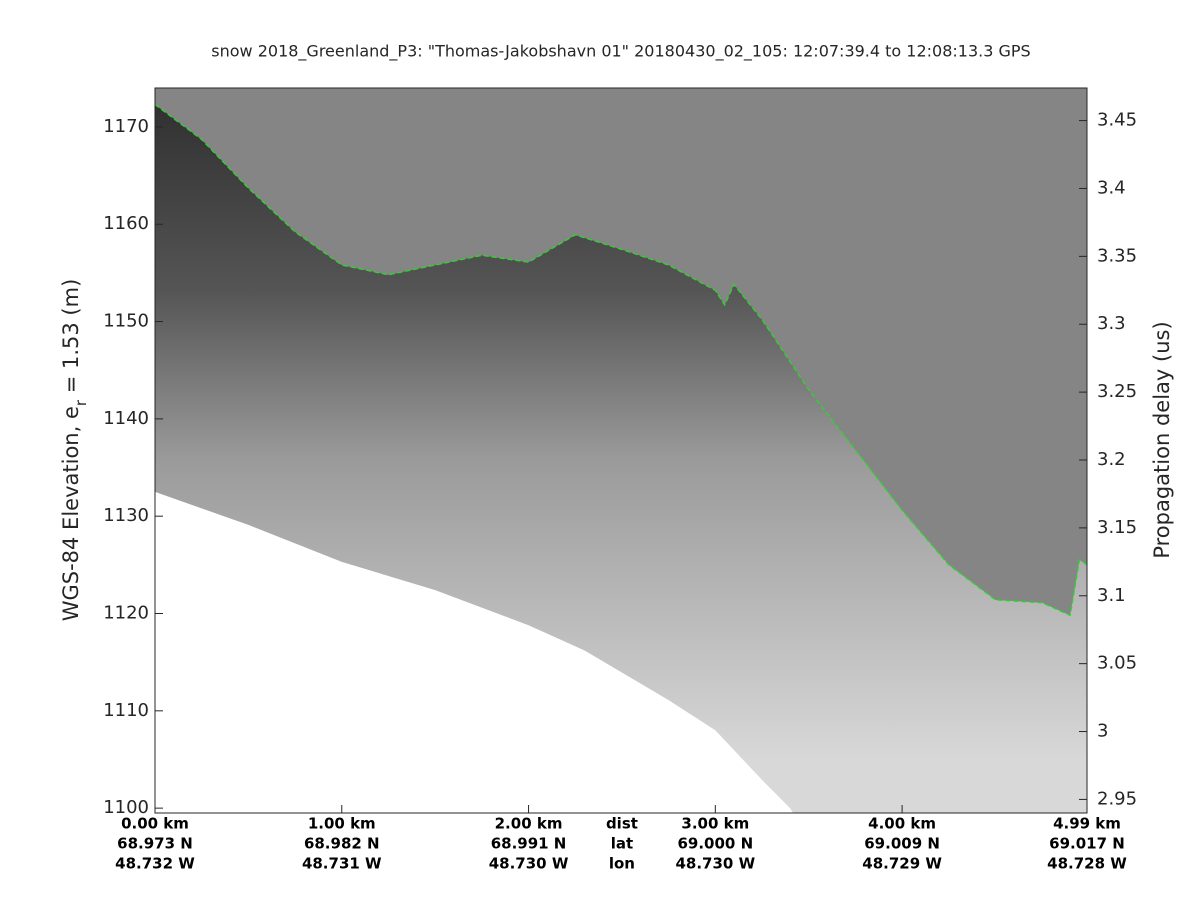 The width and height of the screenshot is (1200, 904). What do you see at coordinates (155, 824) in the screenshot?
I see `x-tick-label: 0.00 km` at bounding box center [155, 824].